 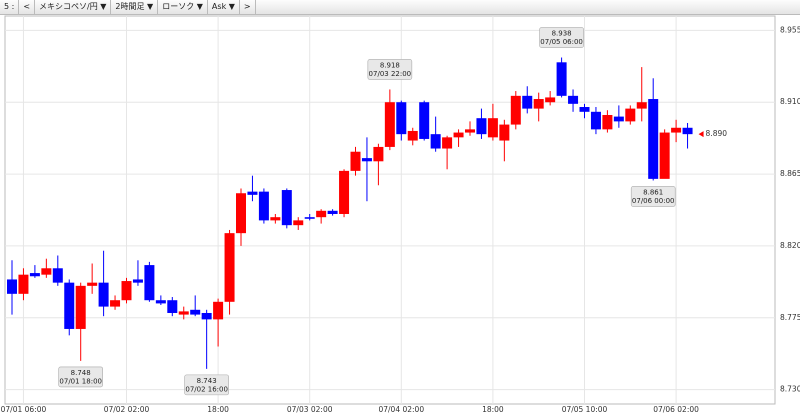 I want to click on callout-time: 07/01 18:00, so click(x=80, y=381).